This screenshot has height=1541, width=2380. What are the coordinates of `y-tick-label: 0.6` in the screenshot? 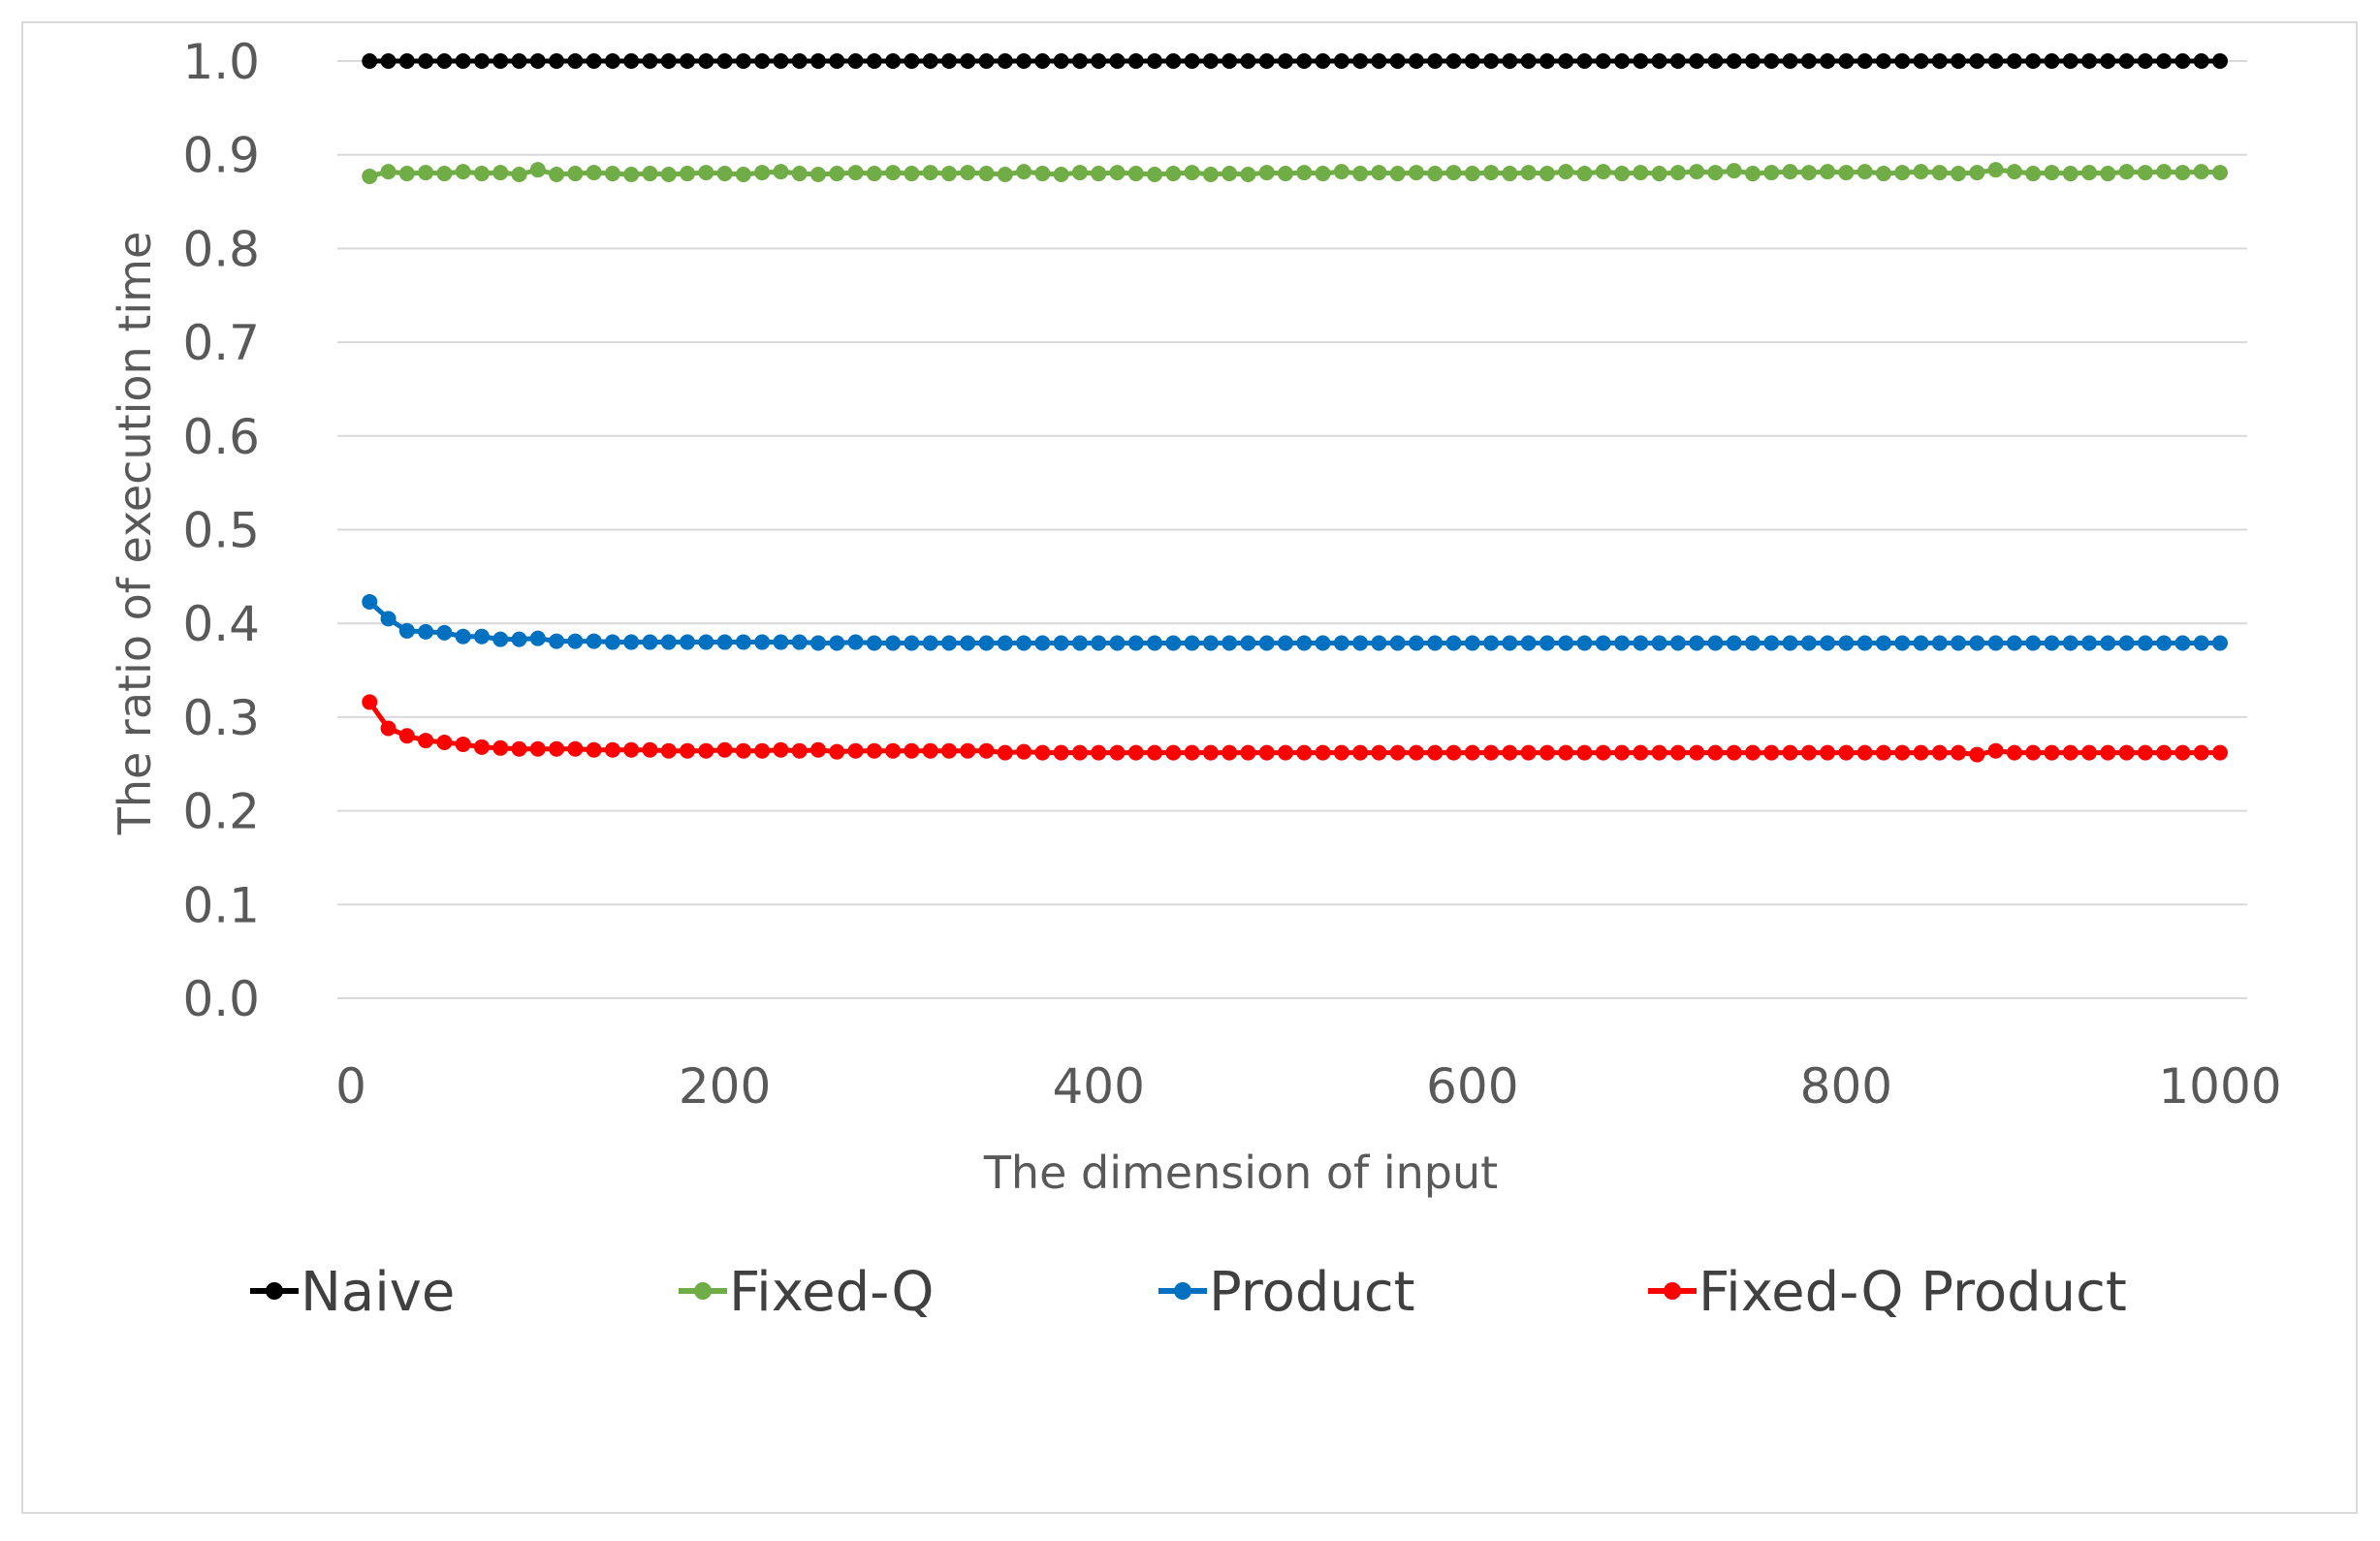 It's located at (221, 437).